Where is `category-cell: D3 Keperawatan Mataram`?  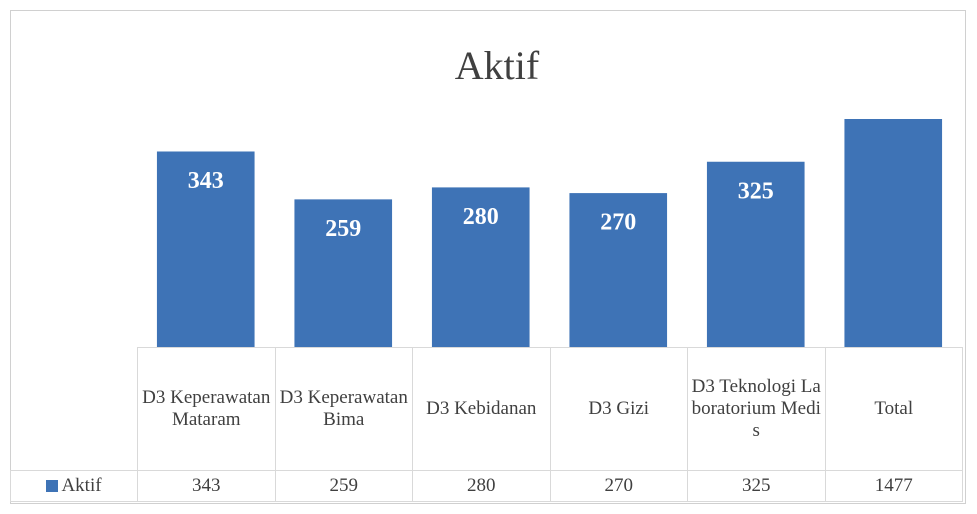 category-cell: D3 Keperawatan Mataram is located at coordinates (206, 409).